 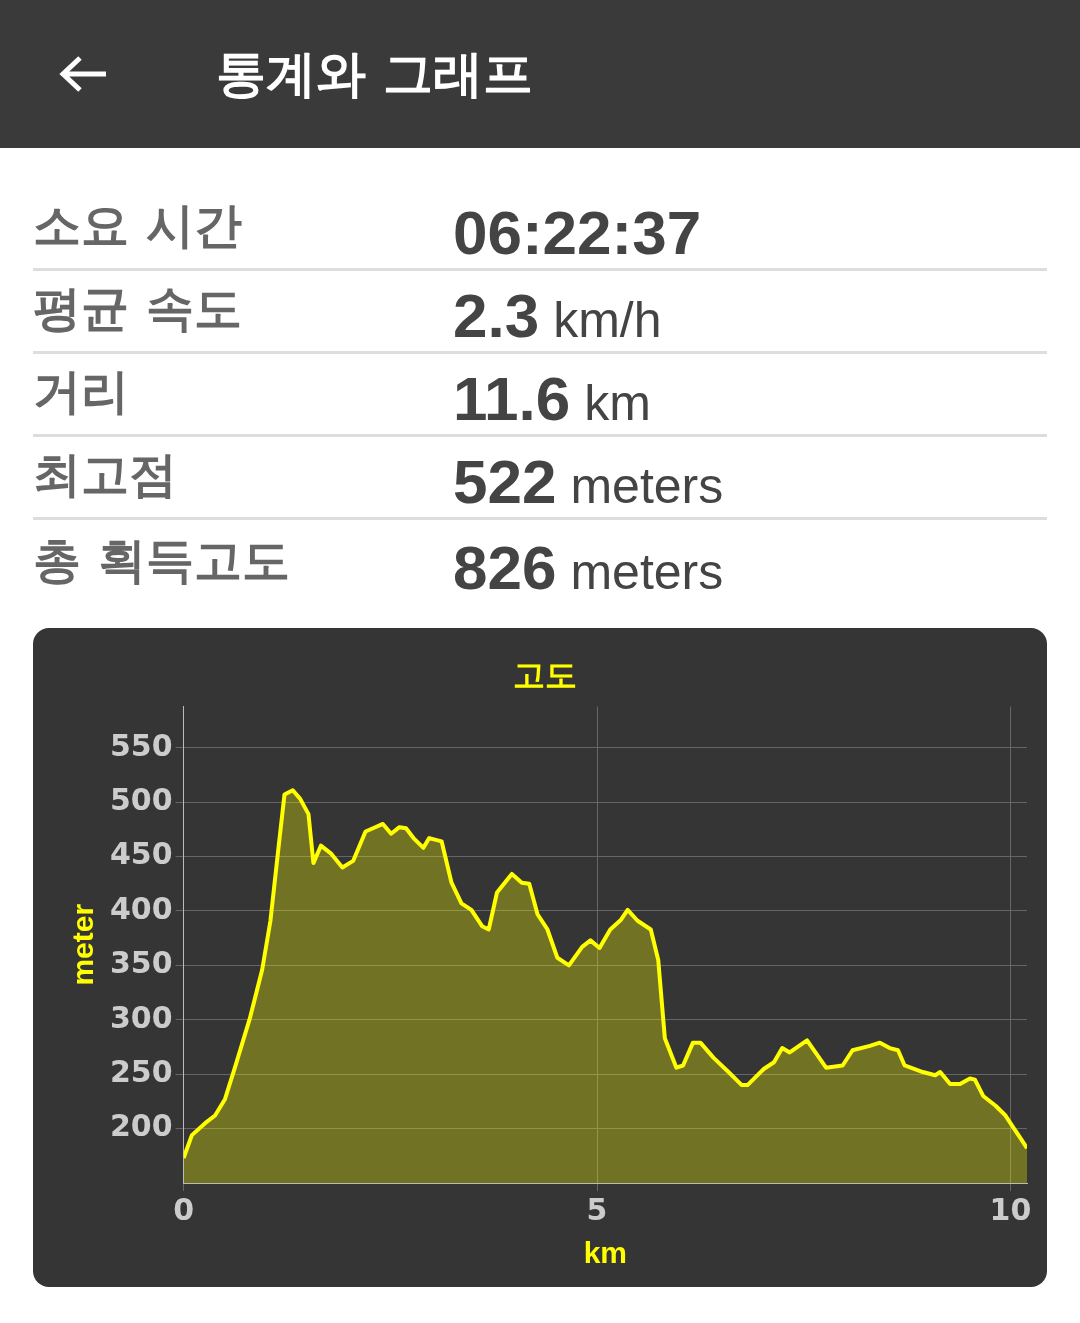 What do you see at coordinates (605, 1253) in the screenshot?
I see `x-axis-title: km` at bounding box center [605, 1253].